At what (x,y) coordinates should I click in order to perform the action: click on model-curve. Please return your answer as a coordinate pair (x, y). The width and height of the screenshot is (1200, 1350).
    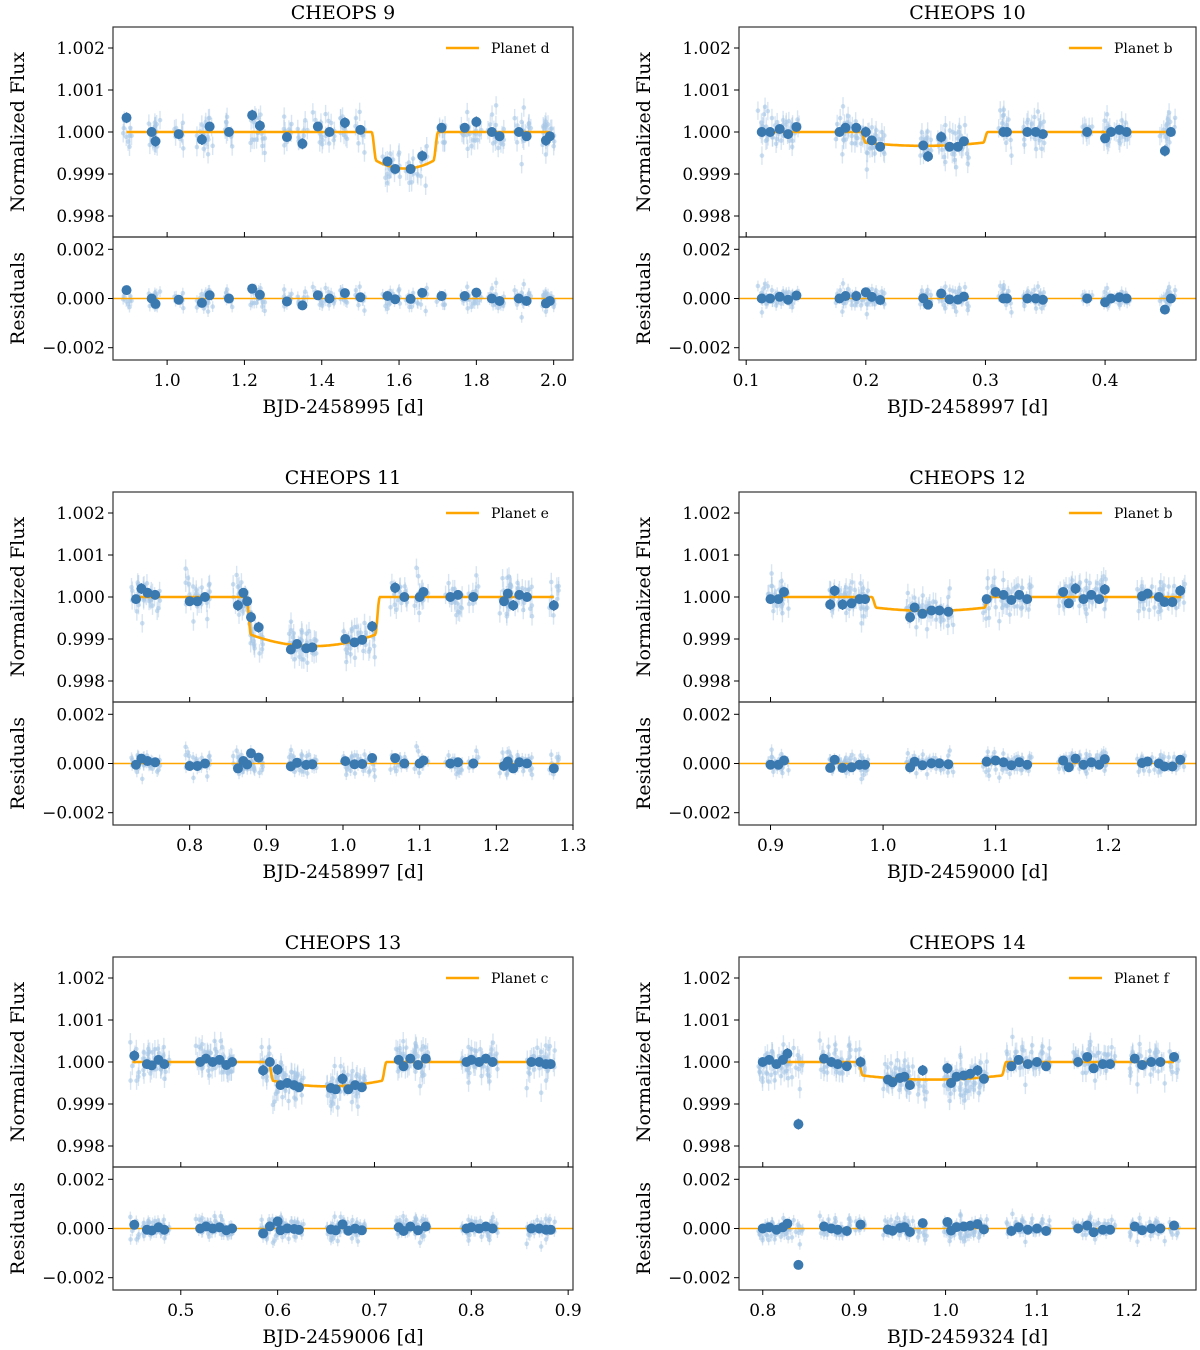
    Looking at the image, I should click on (338, 150).